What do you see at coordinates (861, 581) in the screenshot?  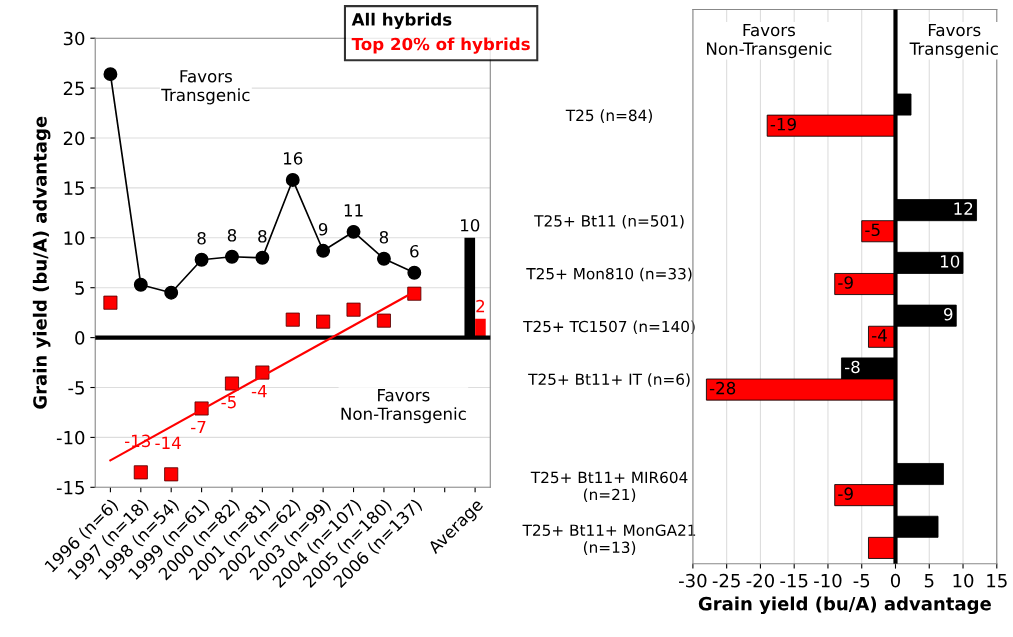 I see `x-tick-label: -5` at bounding box center [861, 581].